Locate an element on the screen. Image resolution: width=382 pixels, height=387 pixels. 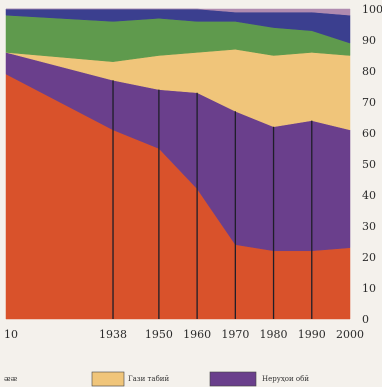
y-tick-label: 10 is located at coordinates (369, 288).